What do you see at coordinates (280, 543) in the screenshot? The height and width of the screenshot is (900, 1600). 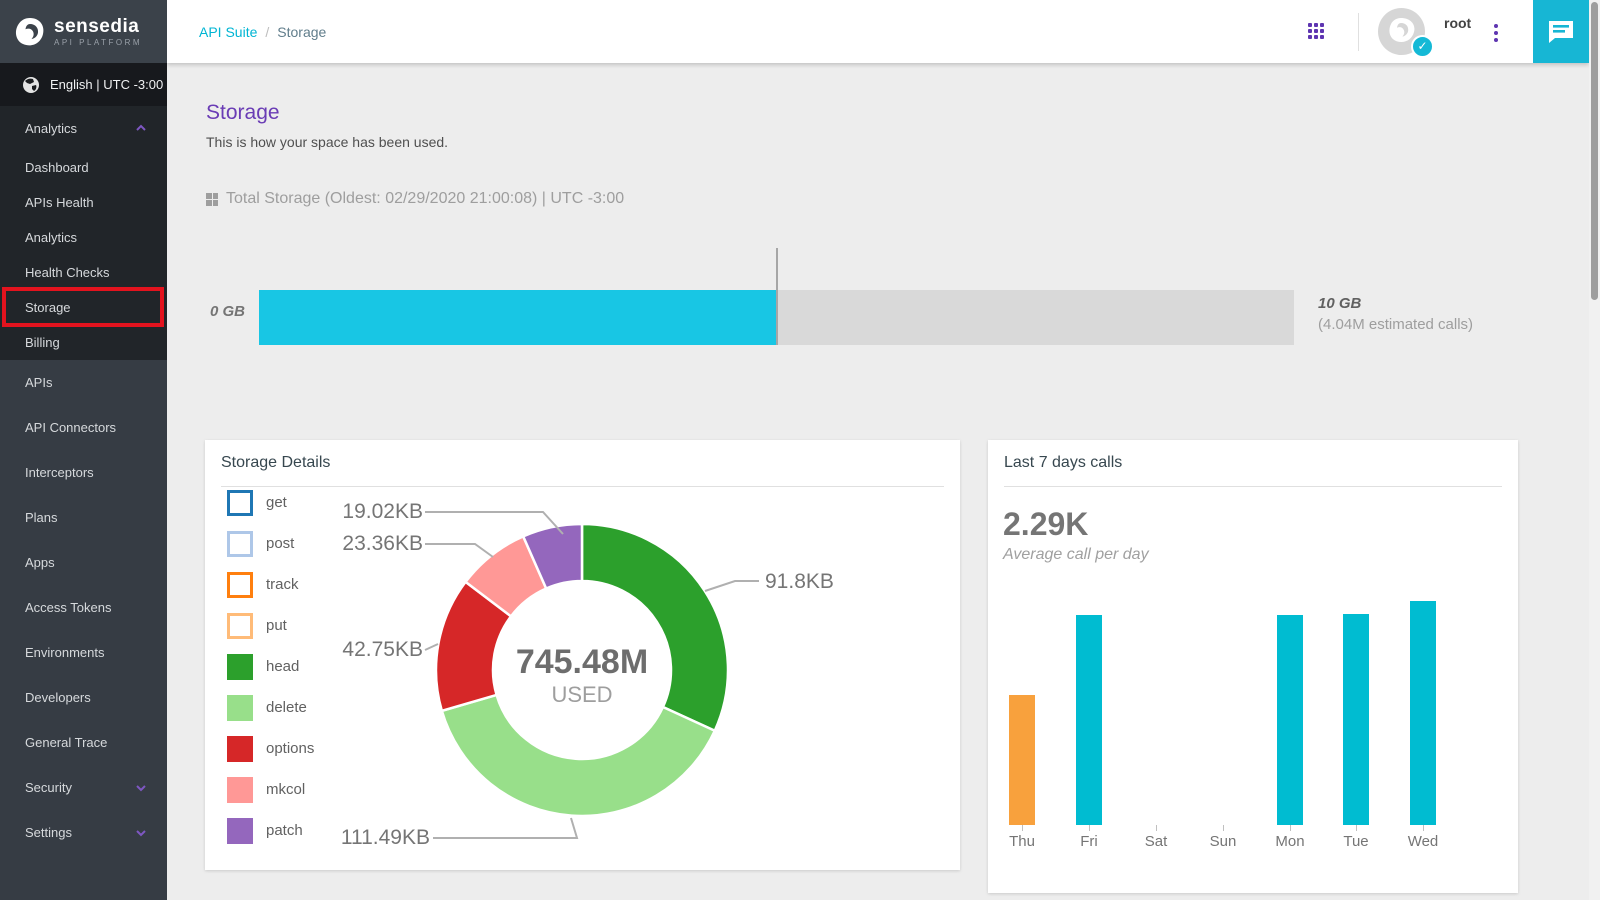 I see `legend-label-post: post` at bounding box center [280, 543].